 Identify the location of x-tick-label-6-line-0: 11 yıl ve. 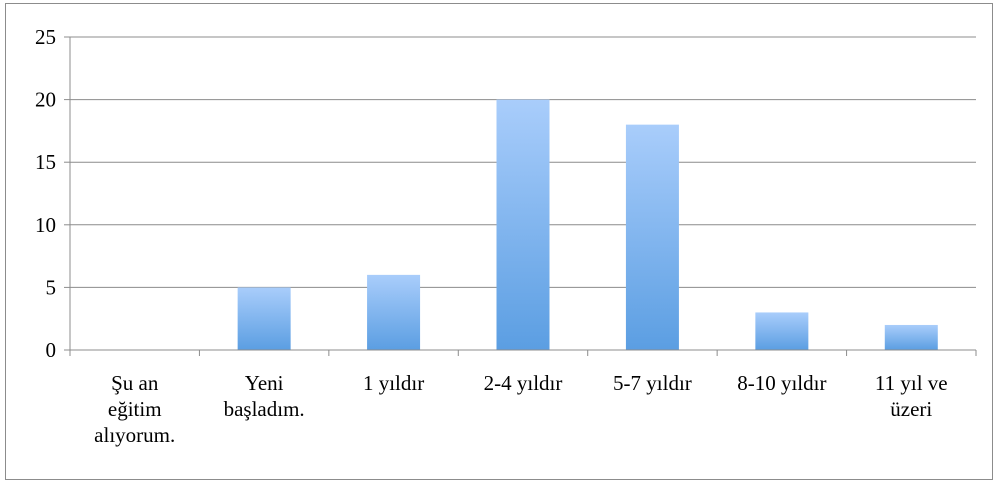
(911, 383).